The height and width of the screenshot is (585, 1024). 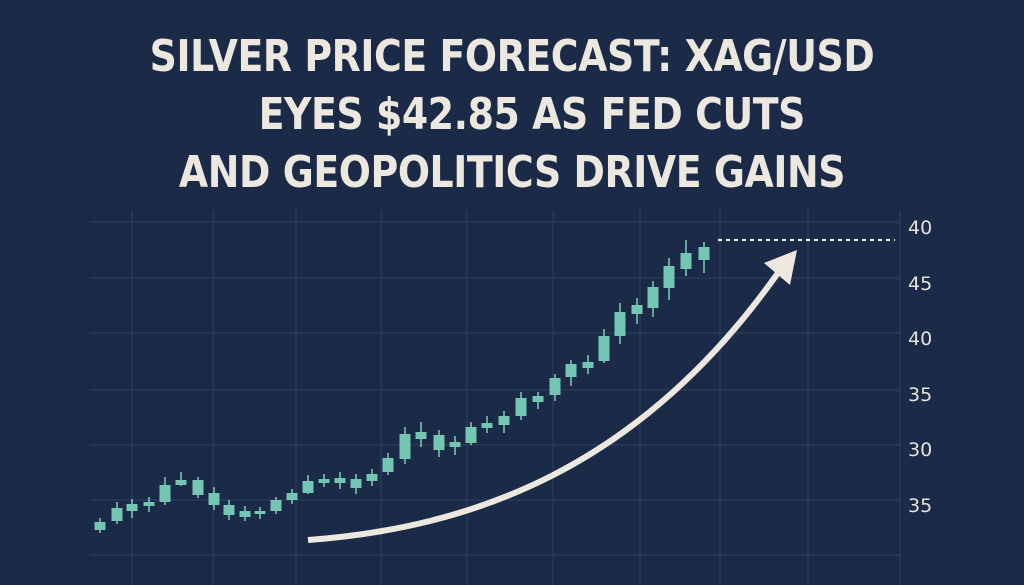 I want to click on y-tick-label: 30, so click(x=920, y=450).